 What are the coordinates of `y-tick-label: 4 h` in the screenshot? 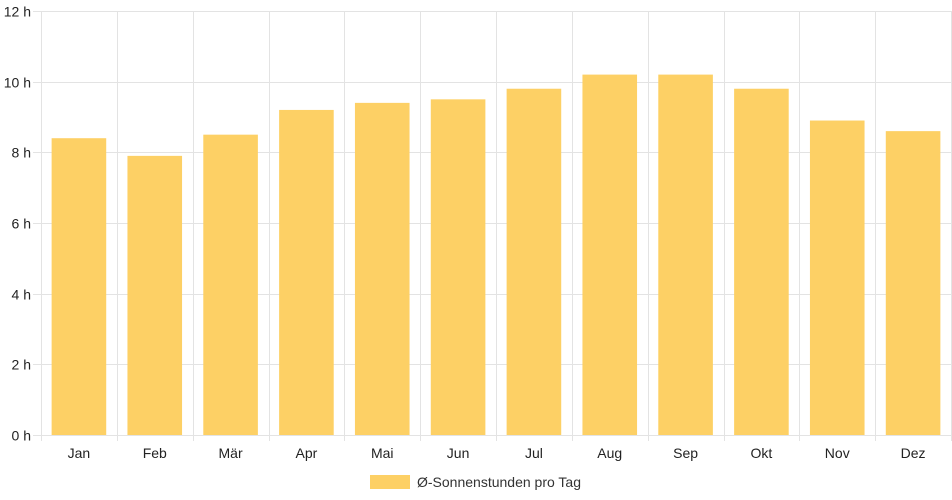 It's located at (21, 295).